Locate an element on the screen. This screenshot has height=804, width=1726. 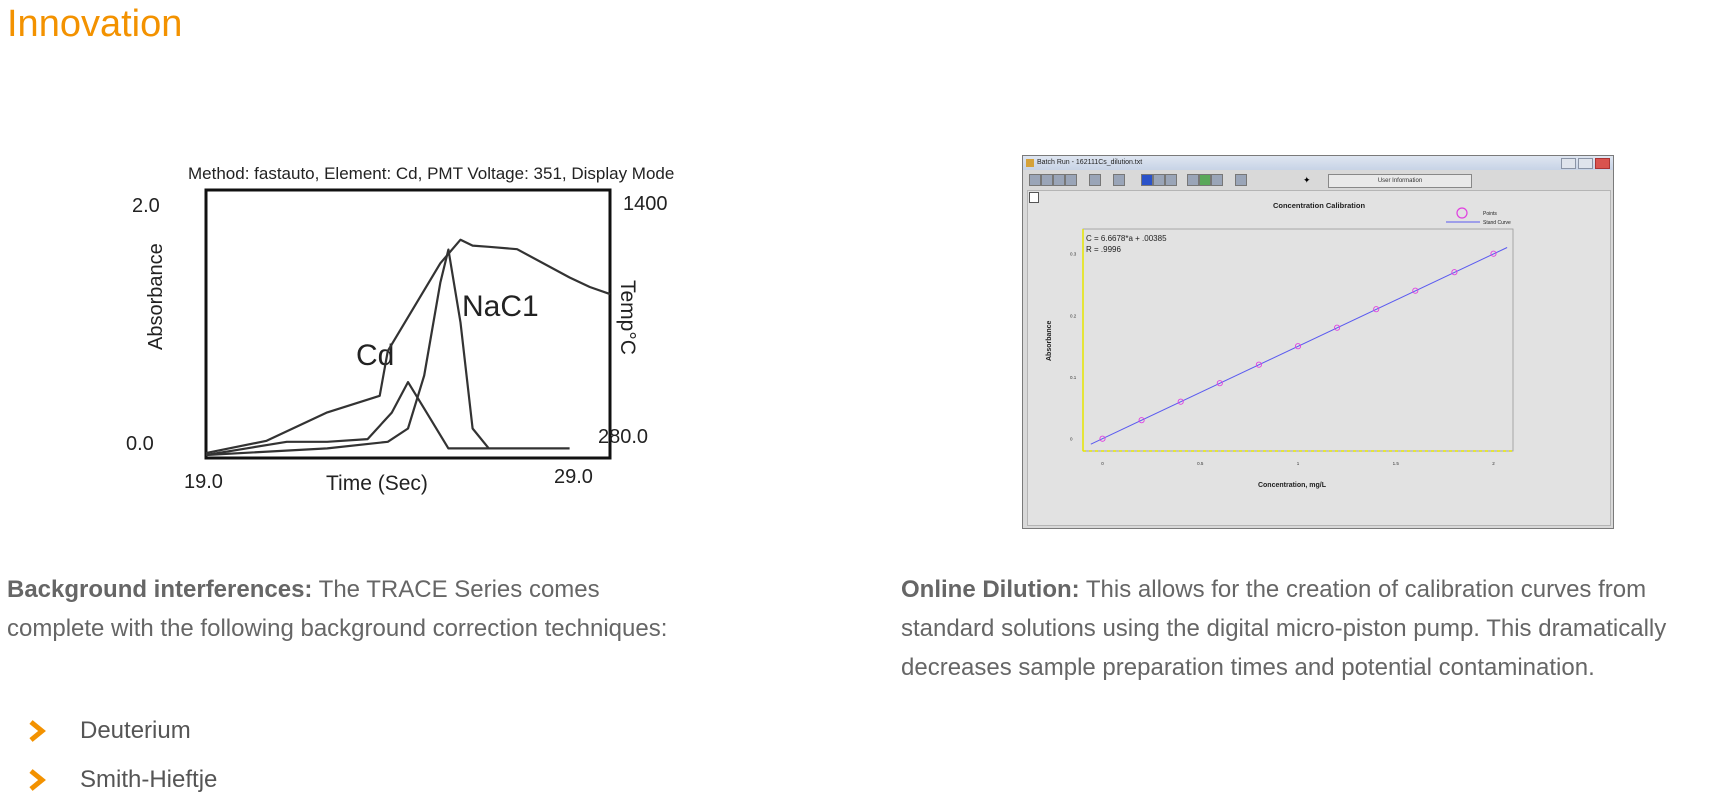
print-icon is located at coordinates (1193, 180).